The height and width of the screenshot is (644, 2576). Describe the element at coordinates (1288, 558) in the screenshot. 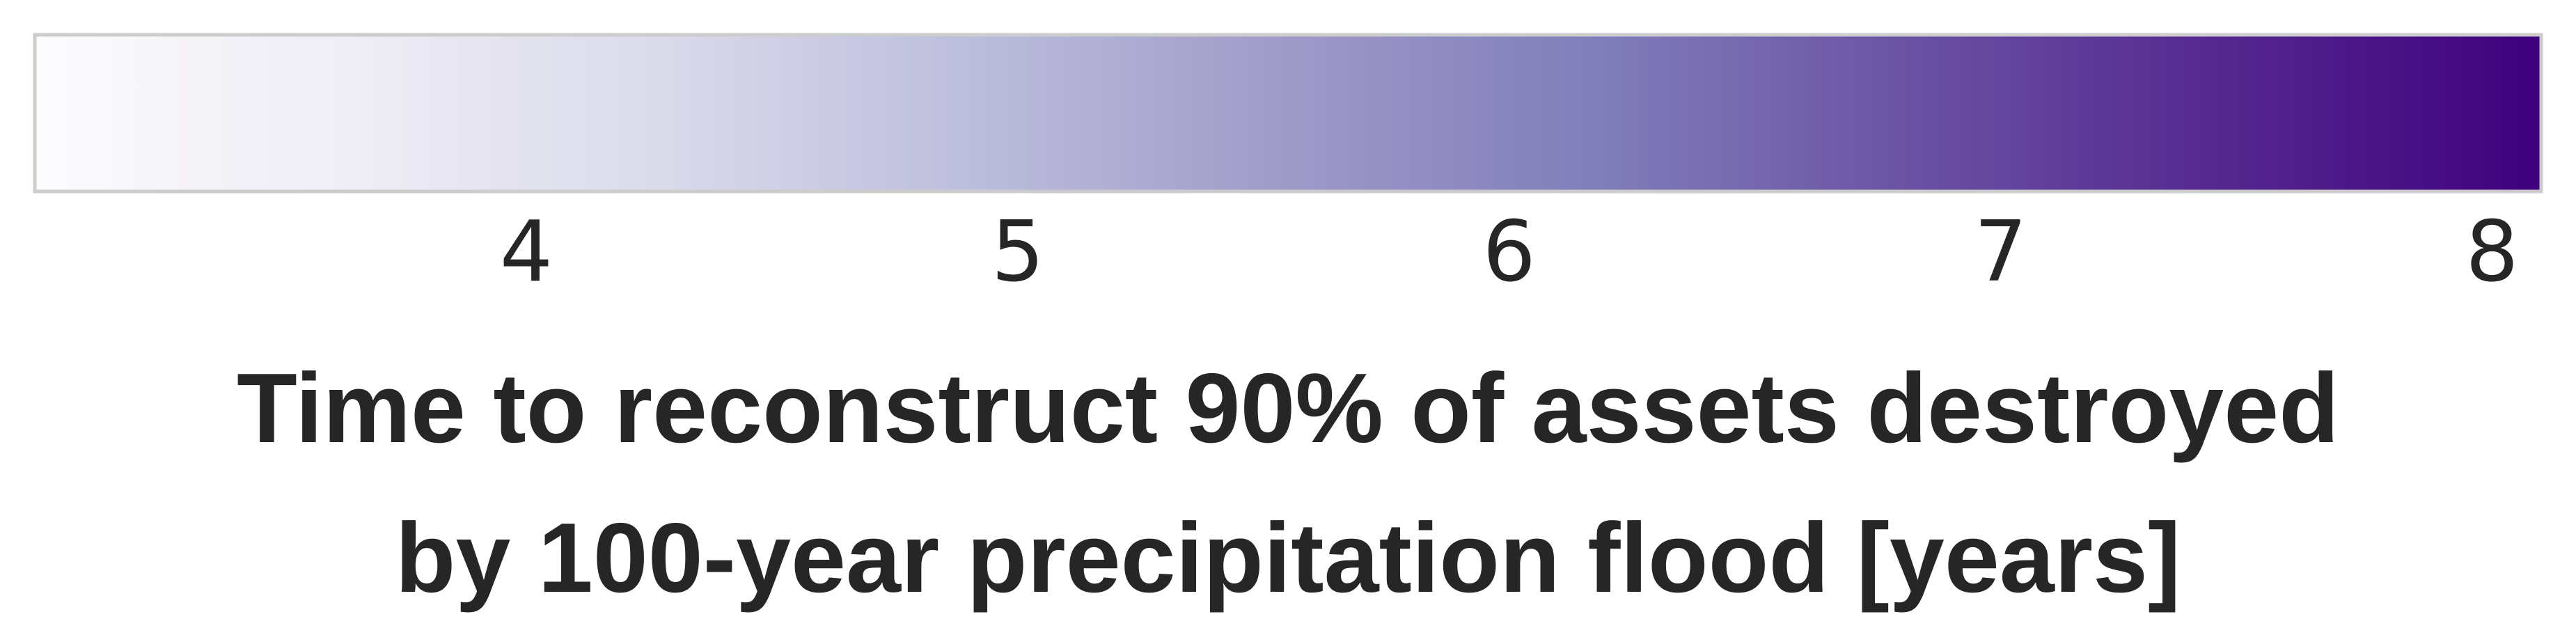

I see `colorbar-label-line-2: by 100-year precipitation flood [years]` at that location.